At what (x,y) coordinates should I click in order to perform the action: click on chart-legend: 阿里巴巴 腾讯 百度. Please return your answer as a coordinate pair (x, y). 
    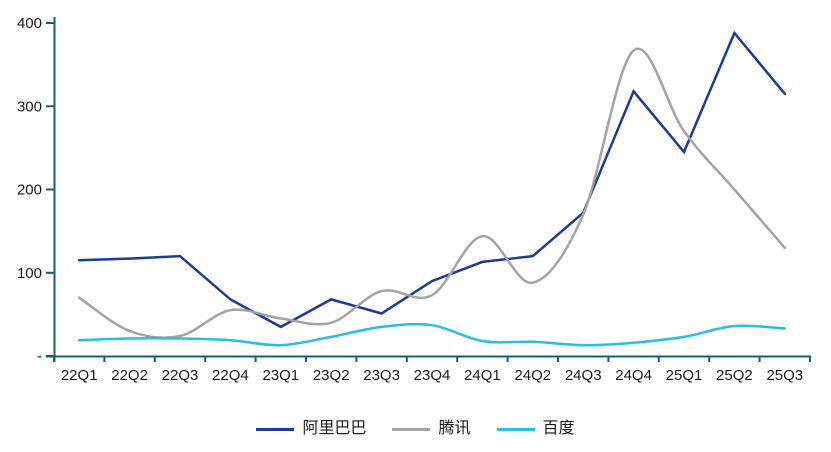
    Looking at the image, I should click on (415, 429).